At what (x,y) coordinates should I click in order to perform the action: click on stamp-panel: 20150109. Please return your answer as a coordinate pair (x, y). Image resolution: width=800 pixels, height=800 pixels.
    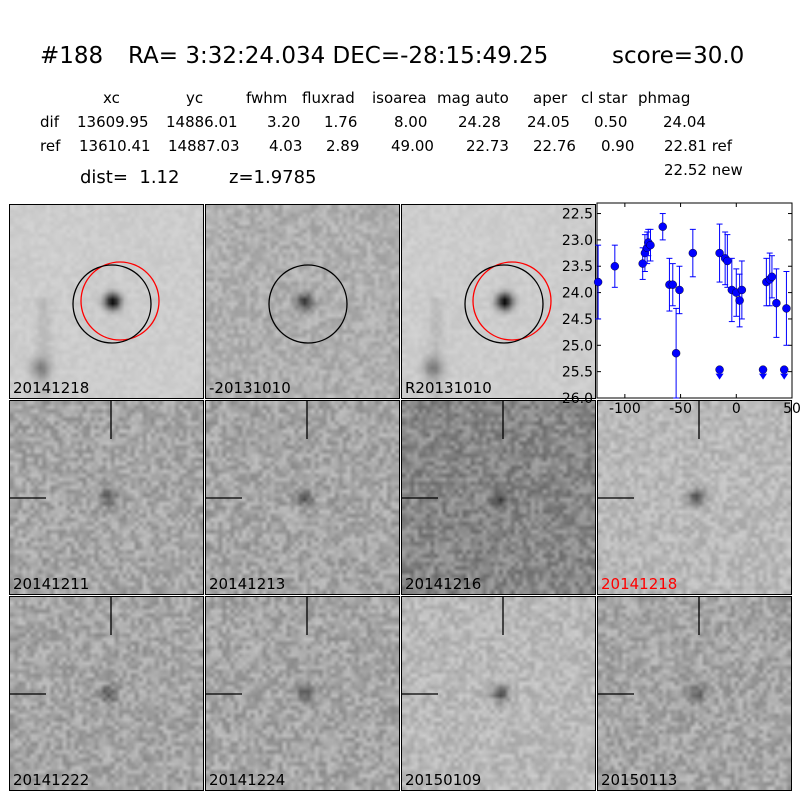
    Looking at the image, I should click on (498, 693).